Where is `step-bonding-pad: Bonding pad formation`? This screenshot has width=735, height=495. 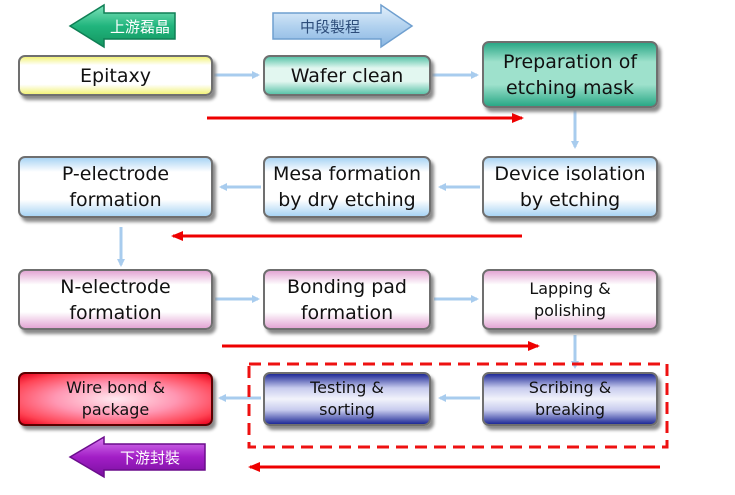
step-bonding-pad: Bonding pad formation is located at coordinates (347, 299).